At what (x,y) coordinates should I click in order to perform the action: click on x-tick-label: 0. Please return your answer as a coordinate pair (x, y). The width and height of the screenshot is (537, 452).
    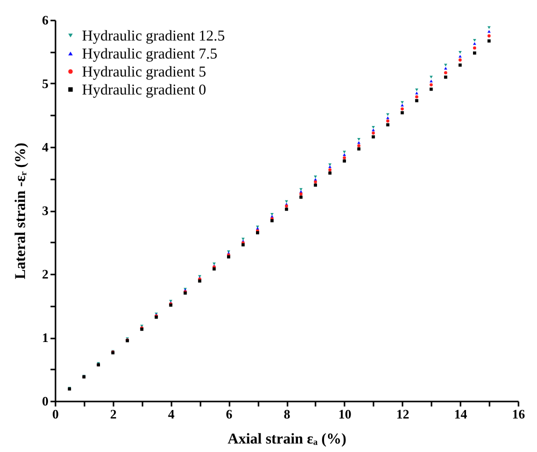
    Looking at the image, I should click on (55, 414).